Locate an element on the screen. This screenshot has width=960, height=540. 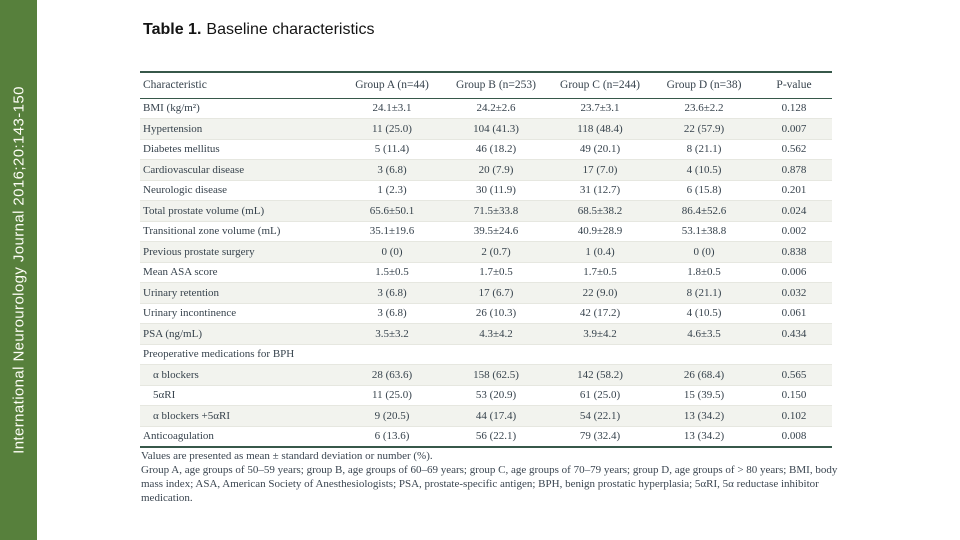
column-header: Characteristic is located at coordinates (240, 85).